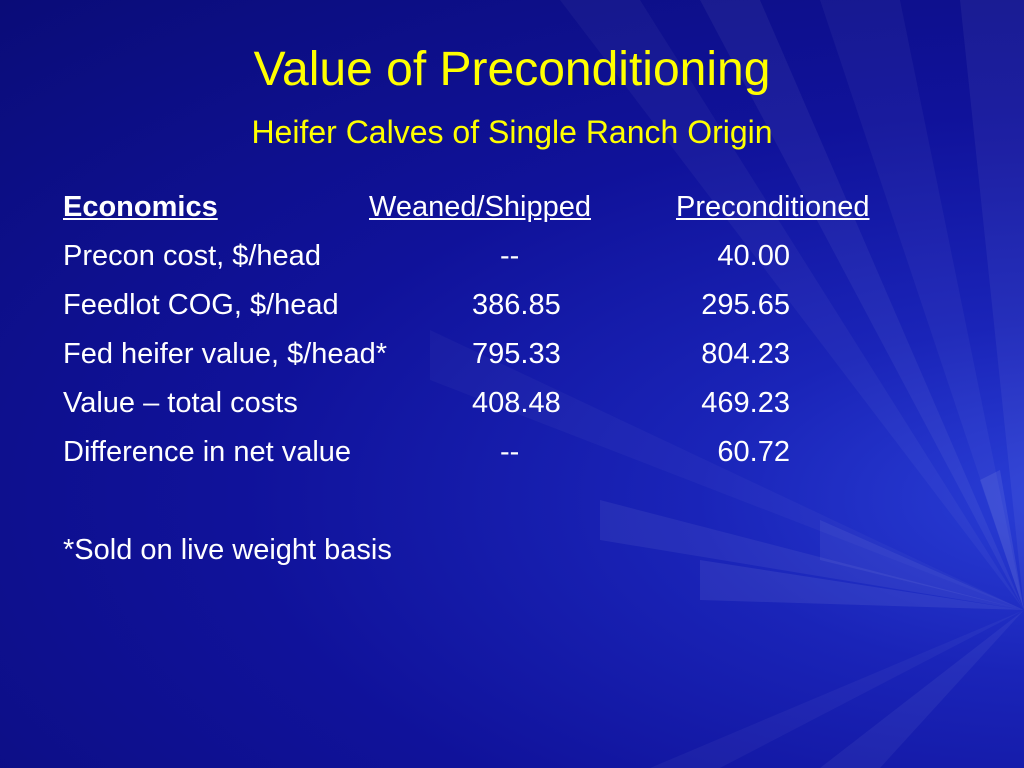 This screenshot has height=768, width=1024. What do you see at coordinates (140, 207) in the screenshot?
I see `header-economics: Economics` at bounding box center [140, 207].